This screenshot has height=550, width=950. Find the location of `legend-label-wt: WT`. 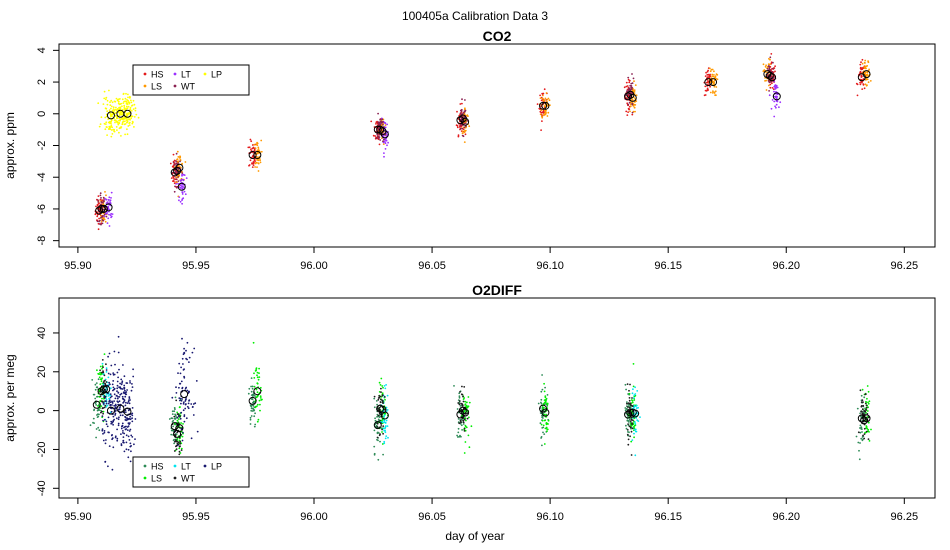

legend-label-wt: WT is located at coordinates (188, 87).